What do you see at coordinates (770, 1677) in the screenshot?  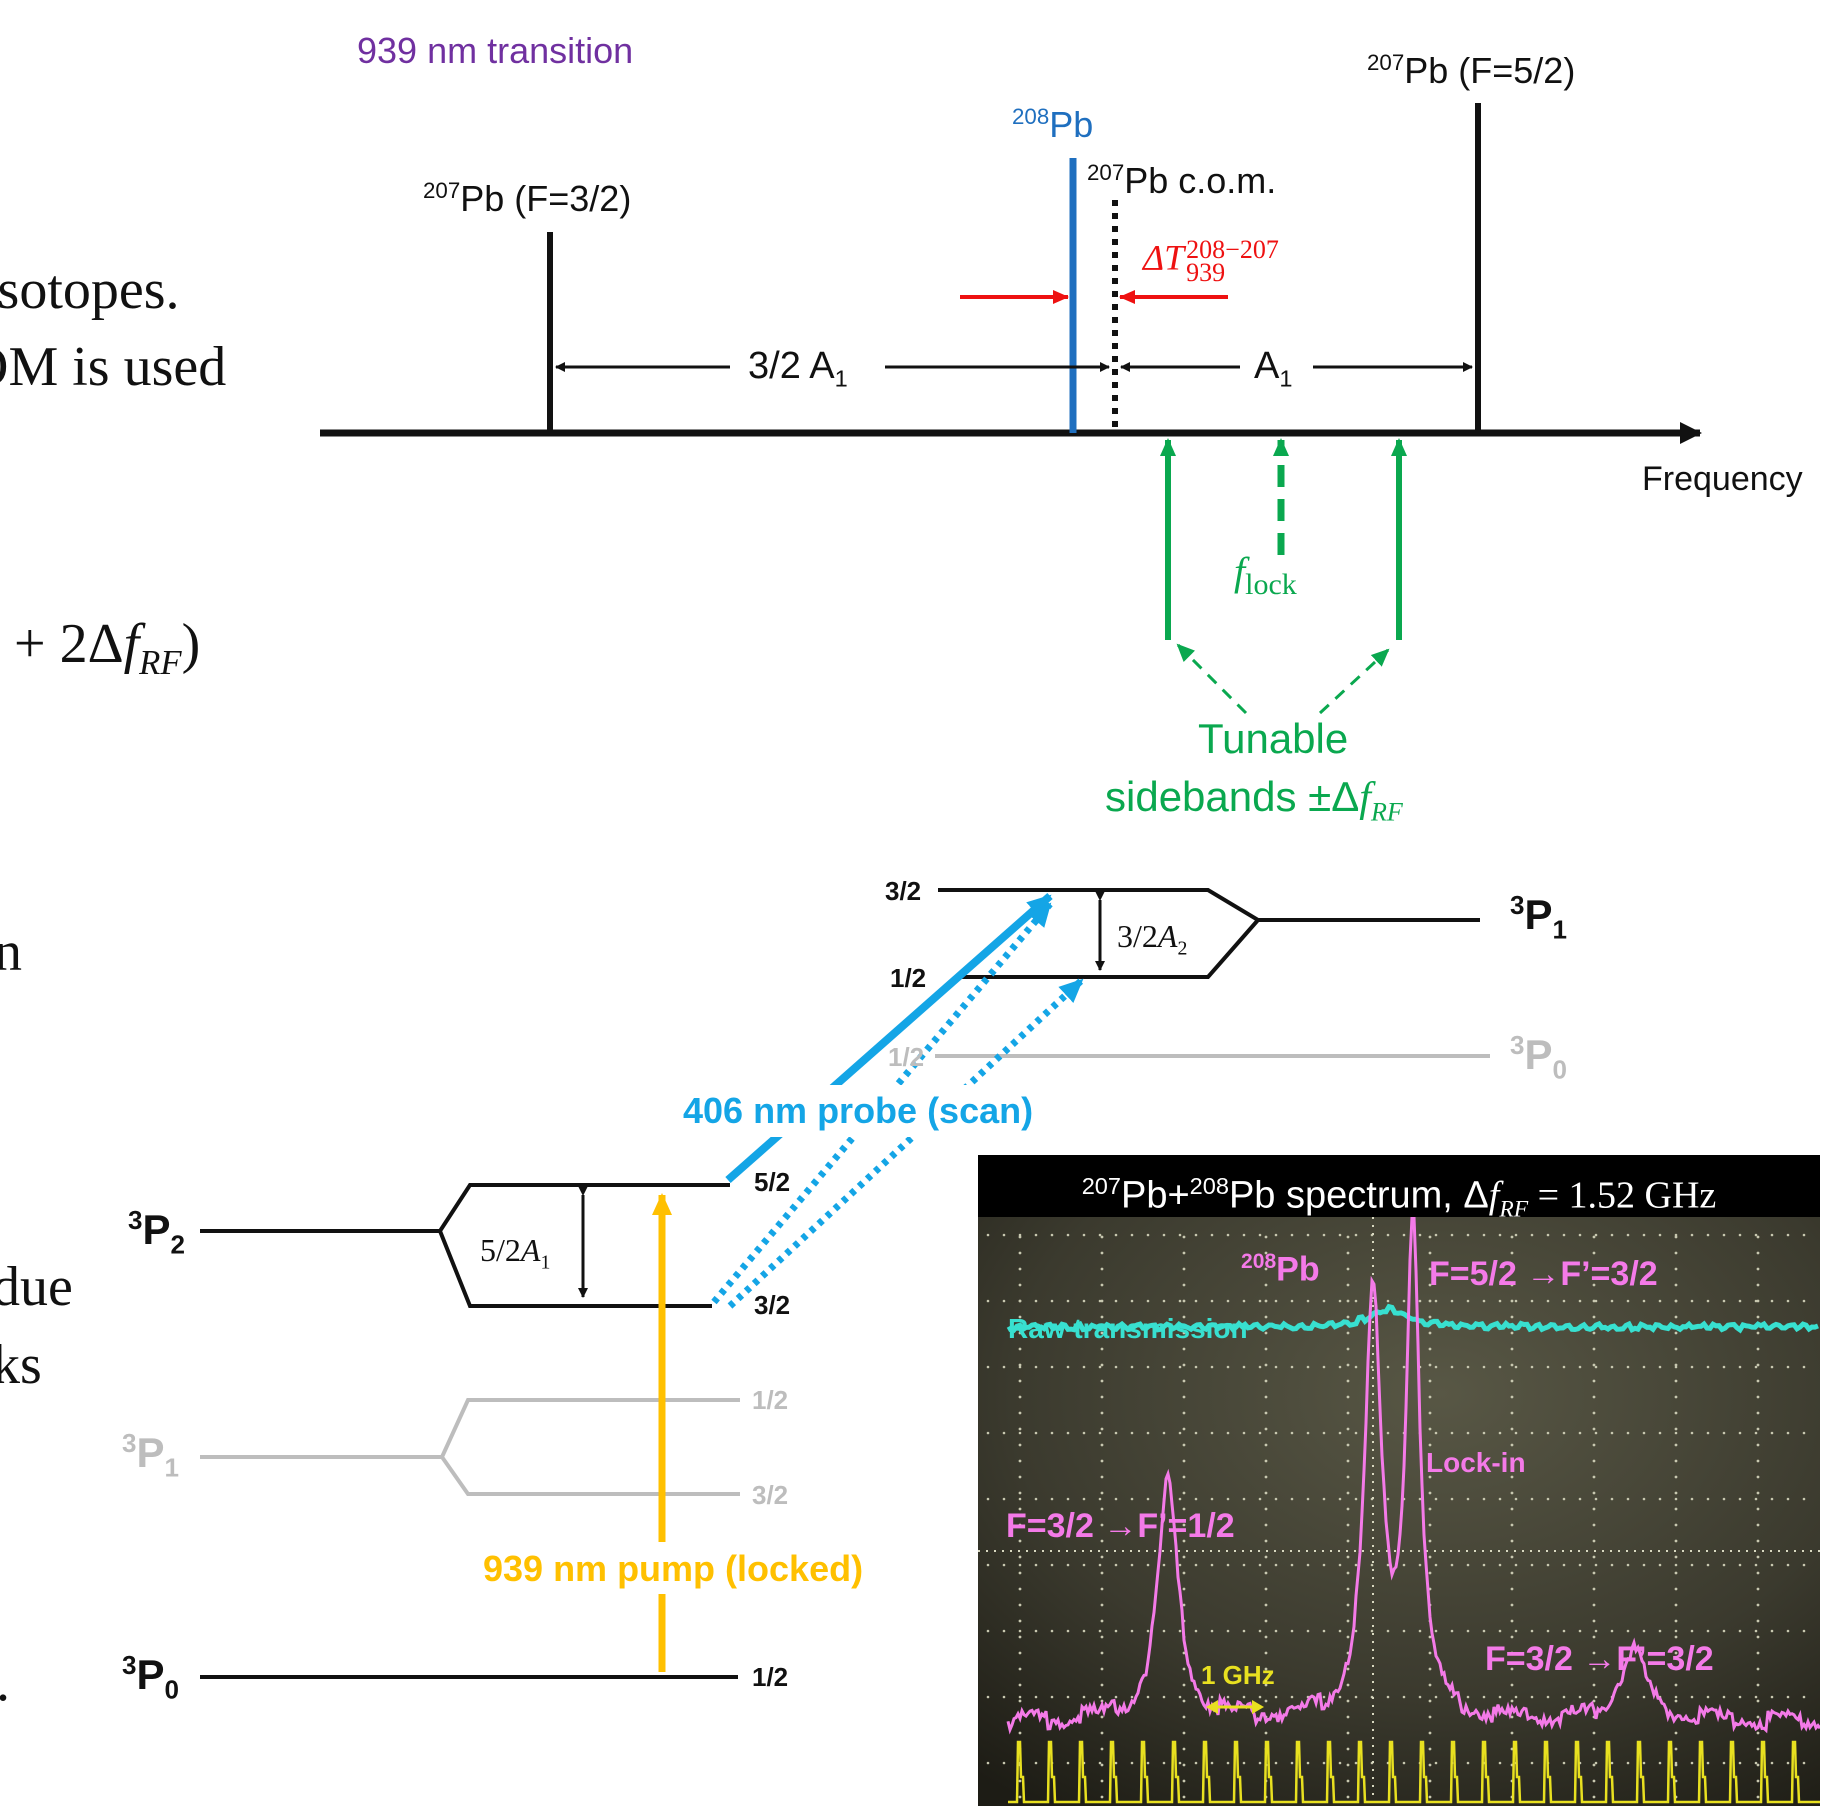 I see `label-f12-bottom: 1/2` at bounding box center [770, 1677].